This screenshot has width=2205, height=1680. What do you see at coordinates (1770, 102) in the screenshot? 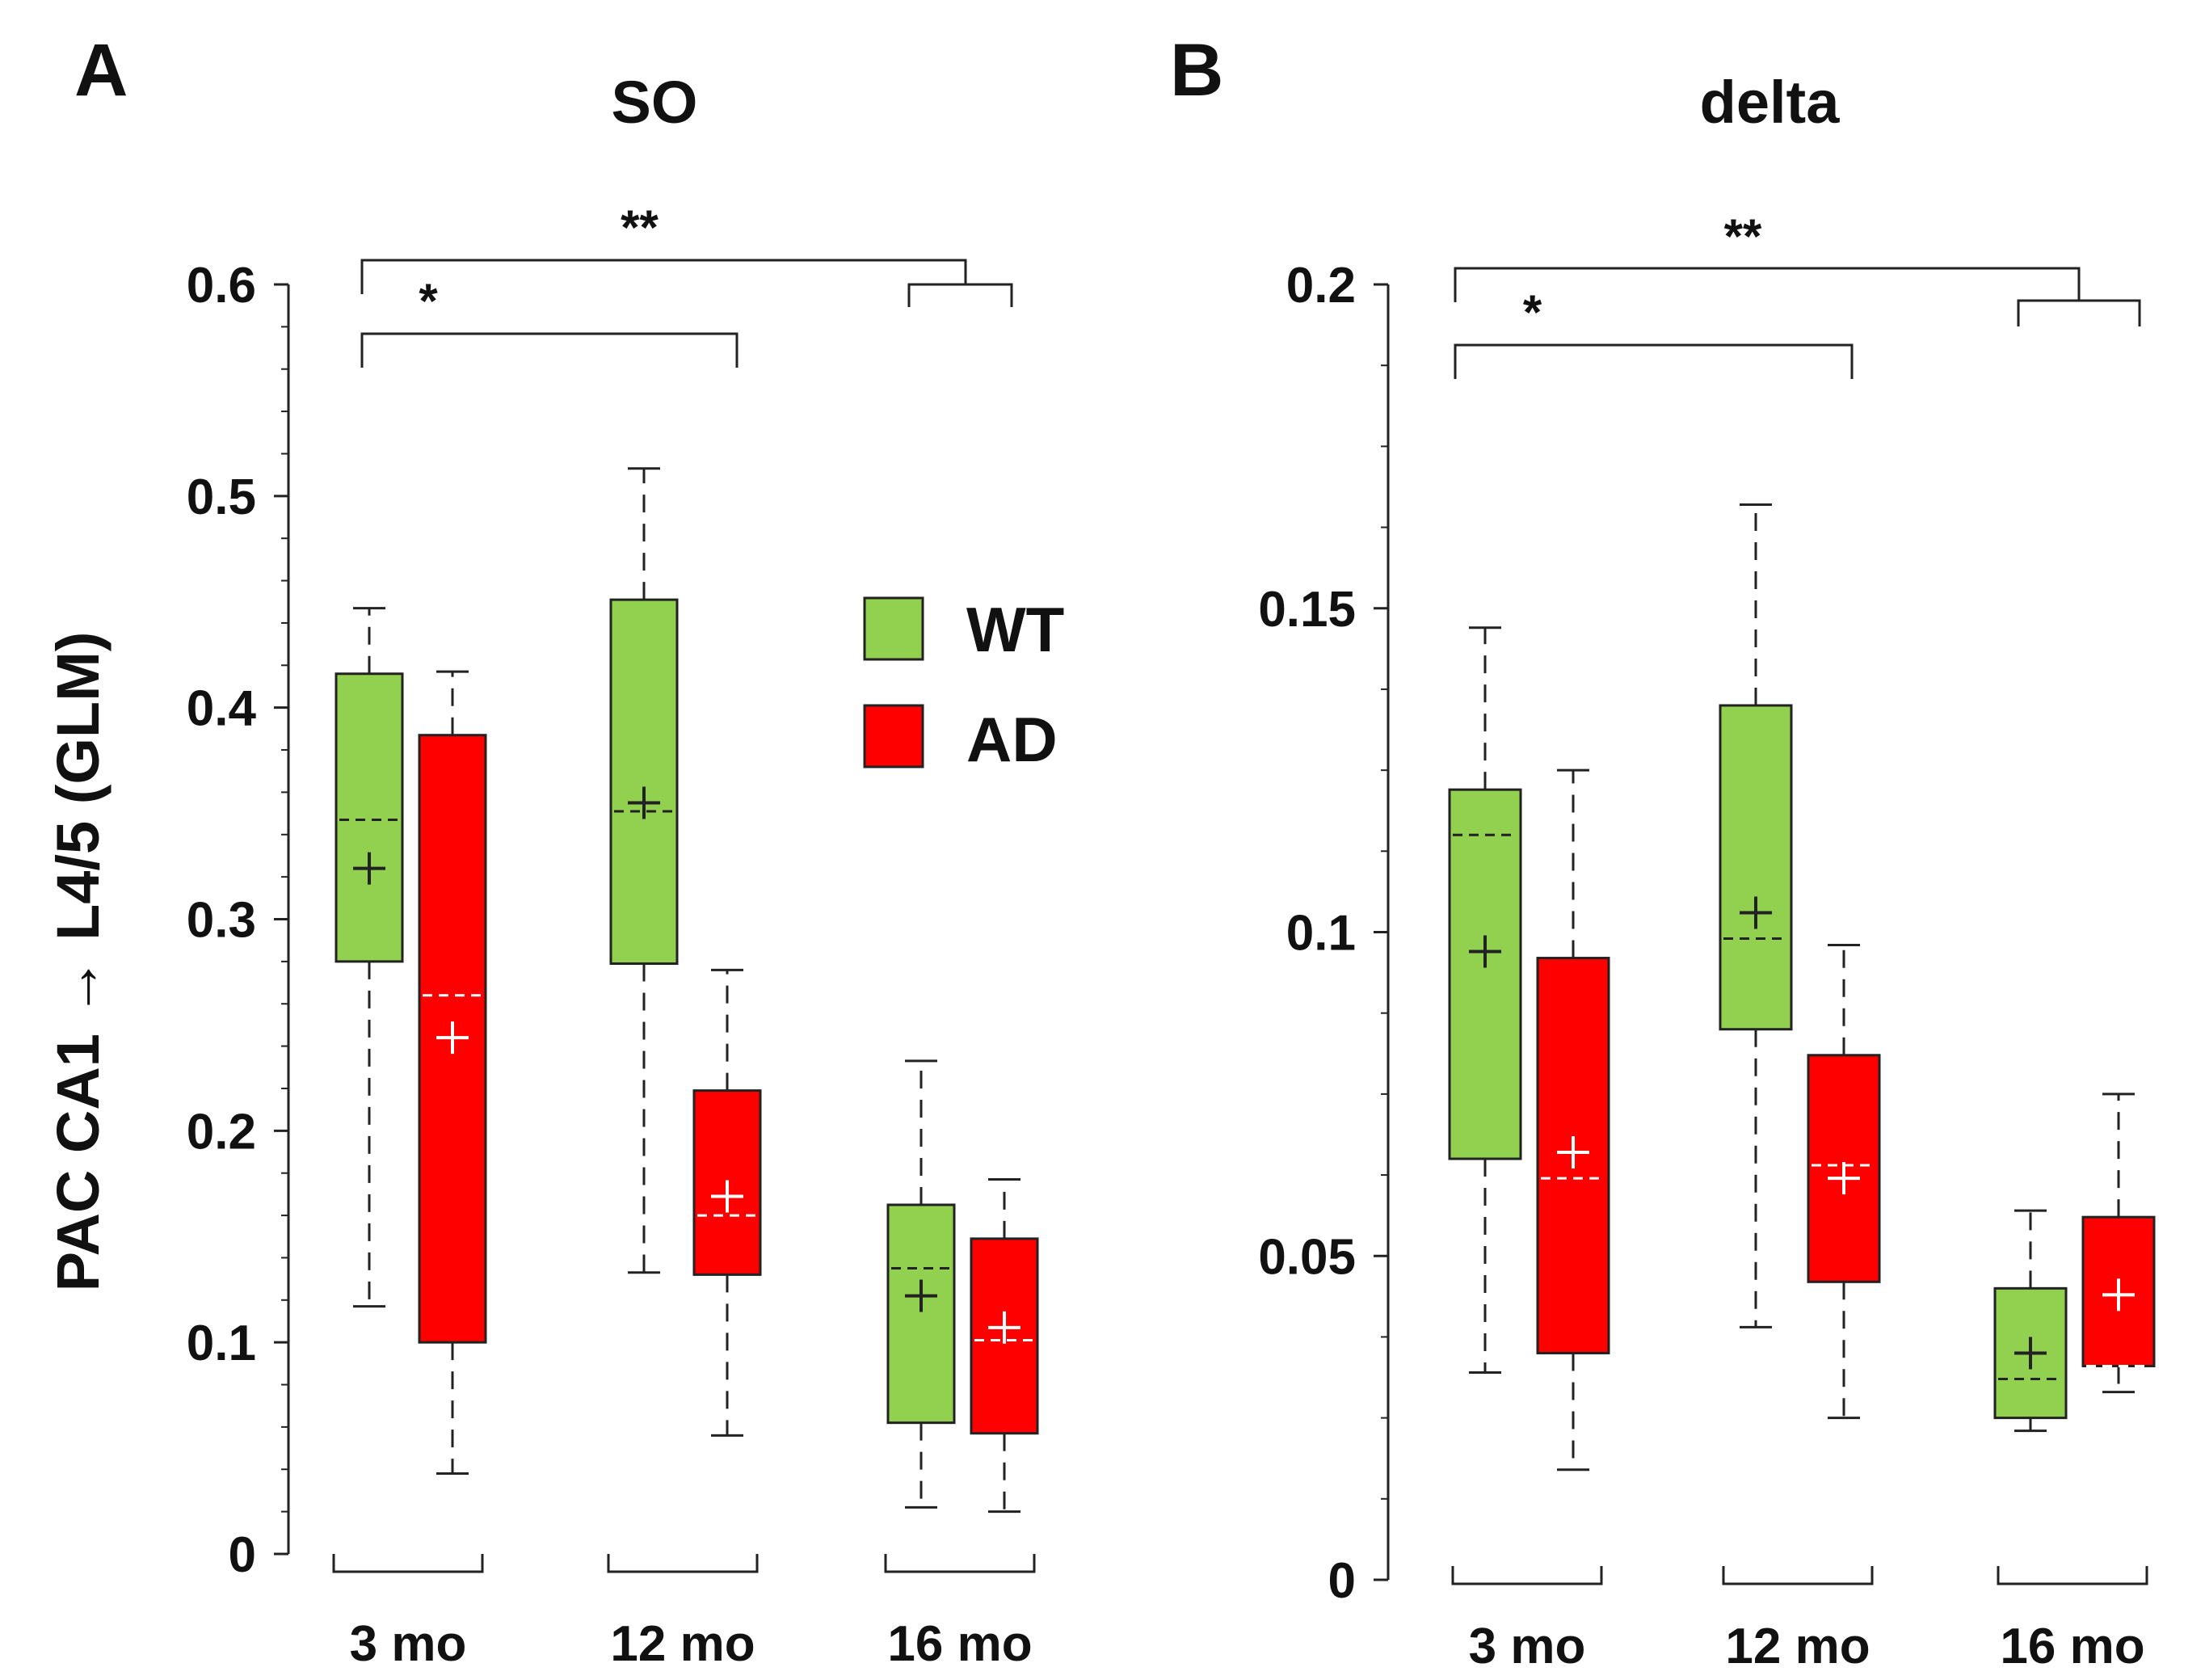
I see `panel-b-title: delta` at bounding box center [1770, 102].